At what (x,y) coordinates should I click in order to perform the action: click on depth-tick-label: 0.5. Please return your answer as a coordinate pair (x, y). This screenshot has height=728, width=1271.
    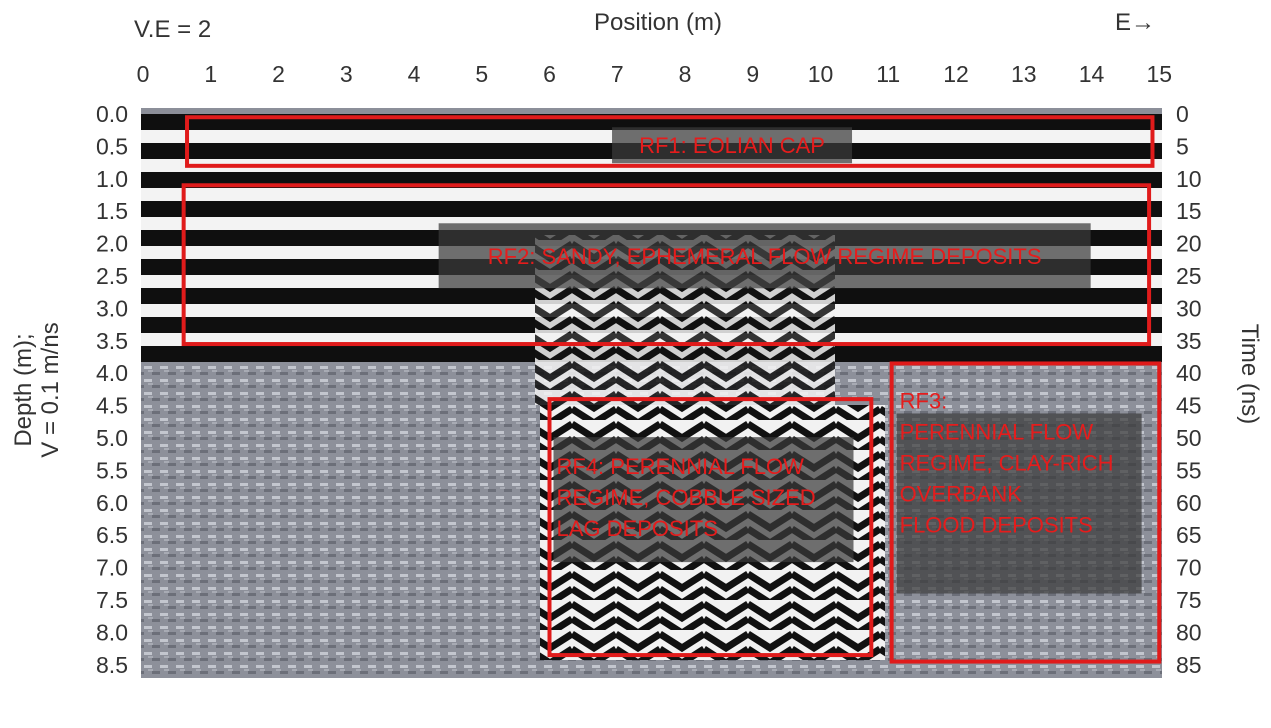
    Looking at the image, I should click on (112, 146).